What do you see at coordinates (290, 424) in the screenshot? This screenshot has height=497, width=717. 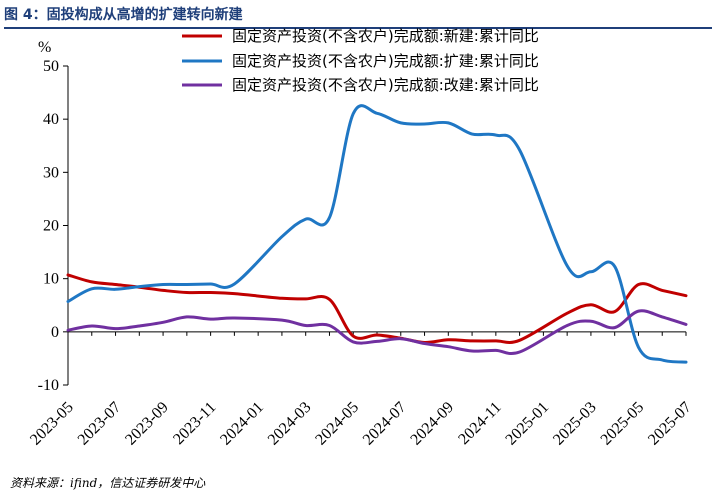 I see `x-tick-label: 2024-03` at bounding box center [290, 424].